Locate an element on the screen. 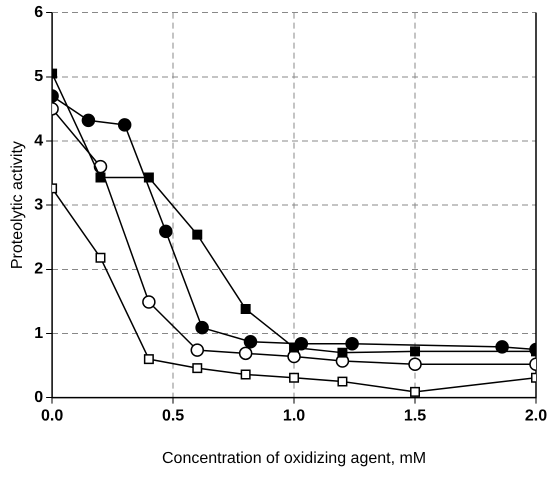 The width and height of the screenshot is (552, 480). x-tick-label: 2.0 is located at coordinates (536, 416).